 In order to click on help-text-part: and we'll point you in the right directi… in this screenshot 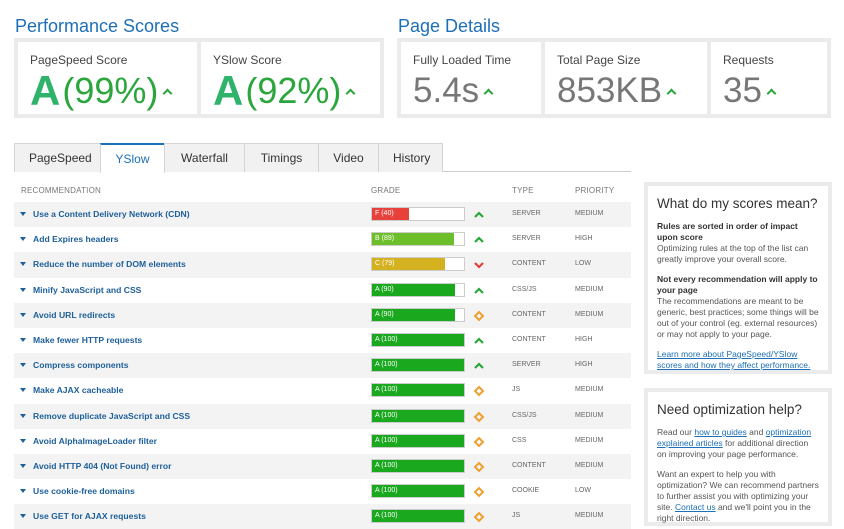, I will do `click(734, 512)`.